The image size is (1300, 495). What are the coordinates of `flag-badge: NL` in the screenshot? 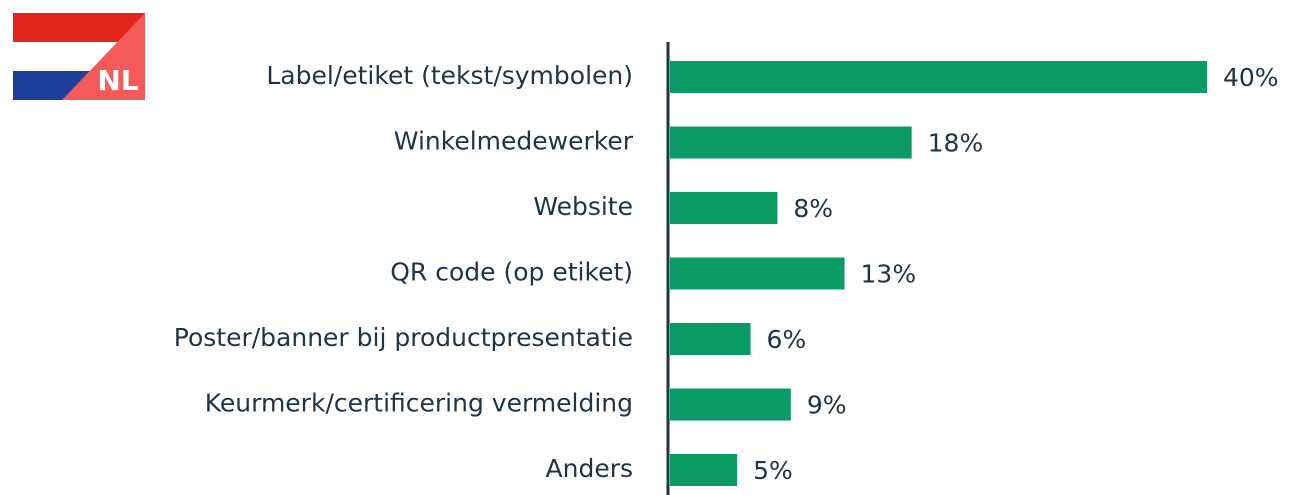 It's located at (79, 56).